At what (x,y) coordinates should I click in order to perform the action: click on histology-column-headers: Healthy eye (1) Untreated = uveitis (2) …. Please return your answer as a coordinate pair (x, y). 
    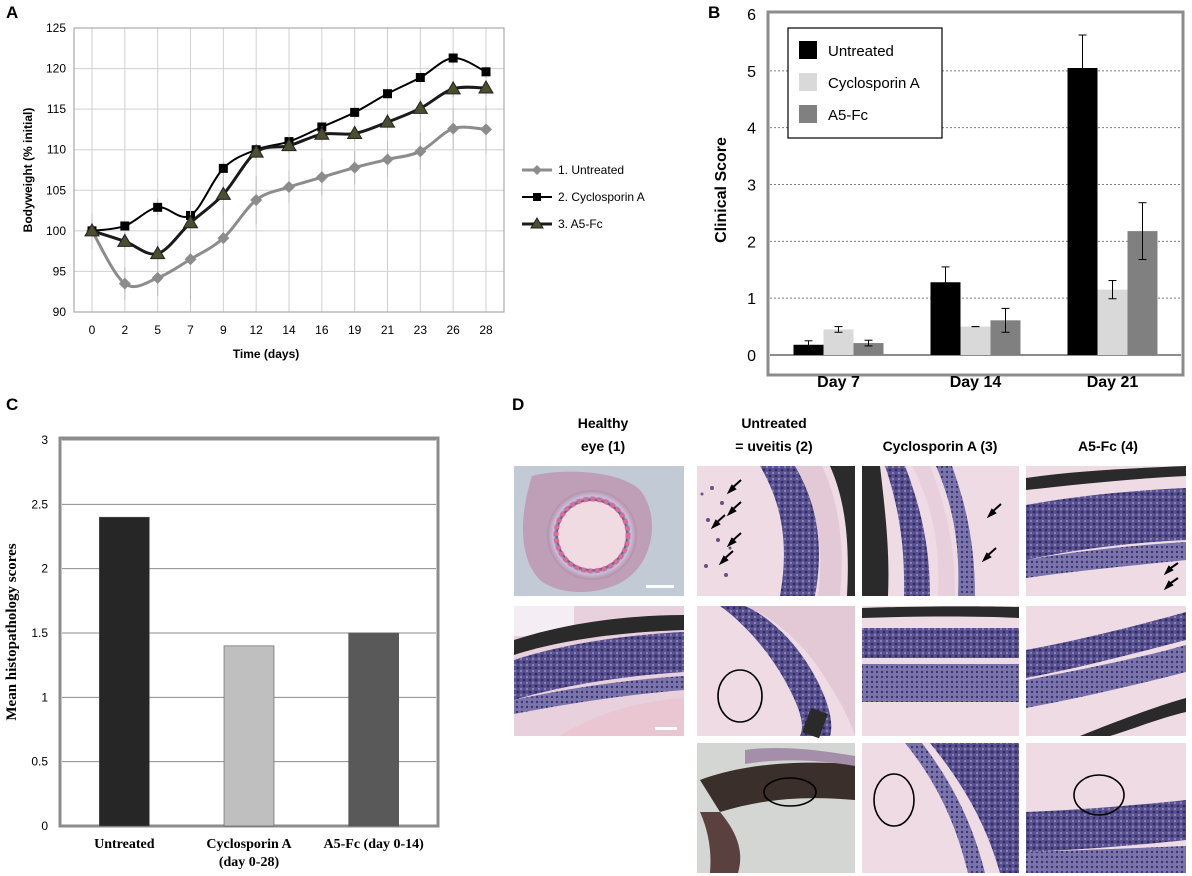
    Looking at the image, I should click on (858, 434).